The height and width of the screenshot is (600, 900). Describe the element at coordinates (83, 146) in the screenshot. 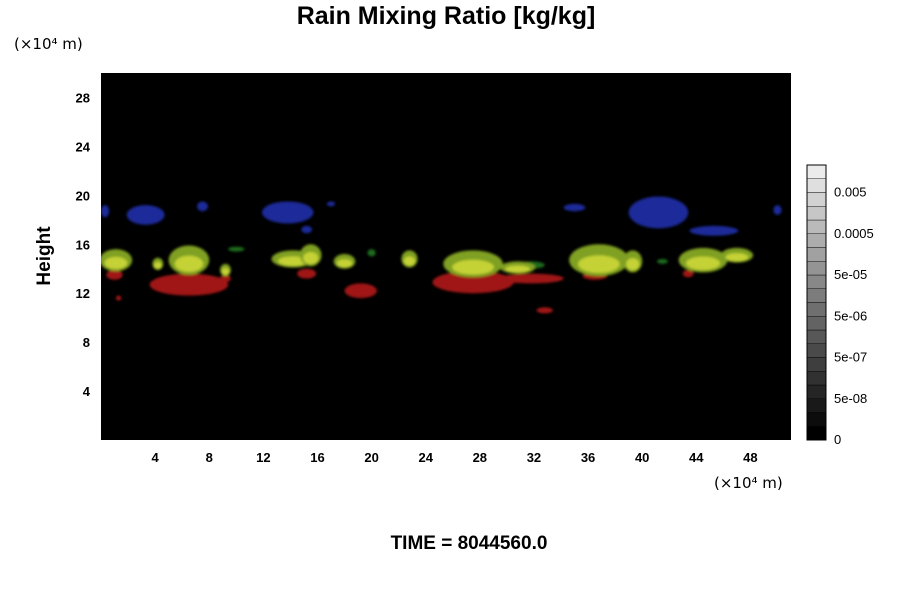

I see `y-tick-label: 24` at that location.